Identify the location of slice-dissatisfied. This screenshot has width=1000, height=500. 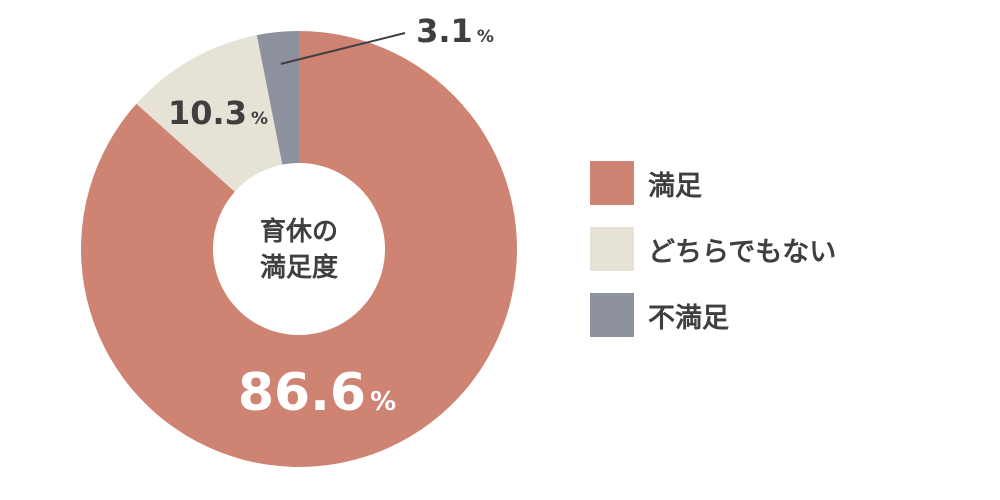
(277, 98).